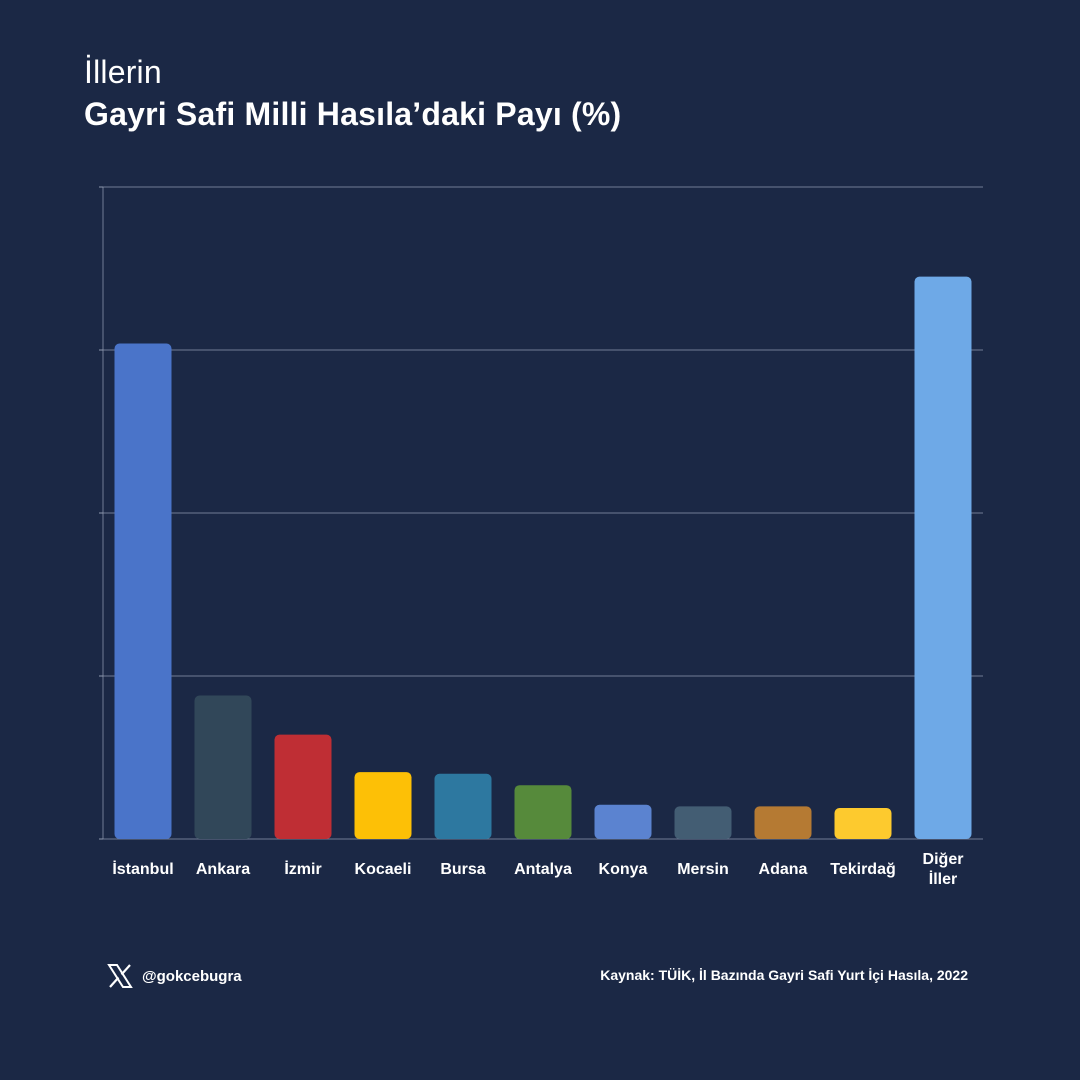  Describe the element at coordinates (120, 976) in the screenshot. I see `x-logo-icon` at that location.